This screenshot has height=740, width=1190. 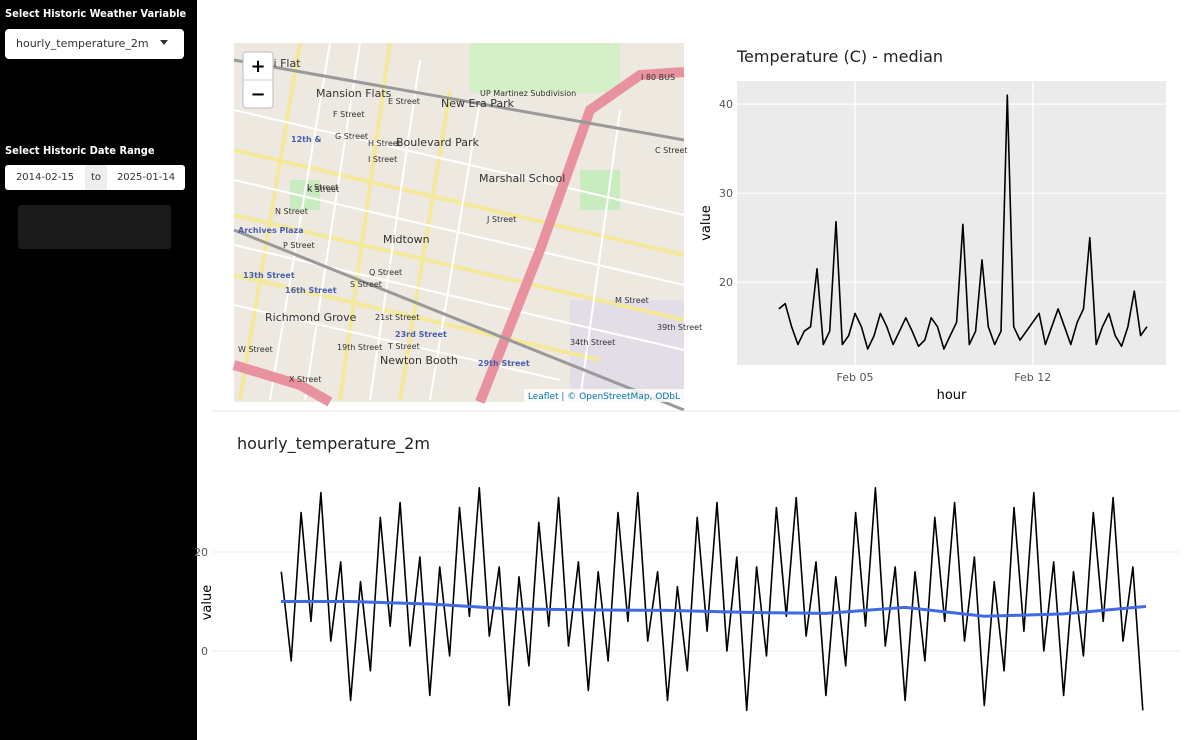 I want to click on map-label: K Street, so click(x=323, y=189).